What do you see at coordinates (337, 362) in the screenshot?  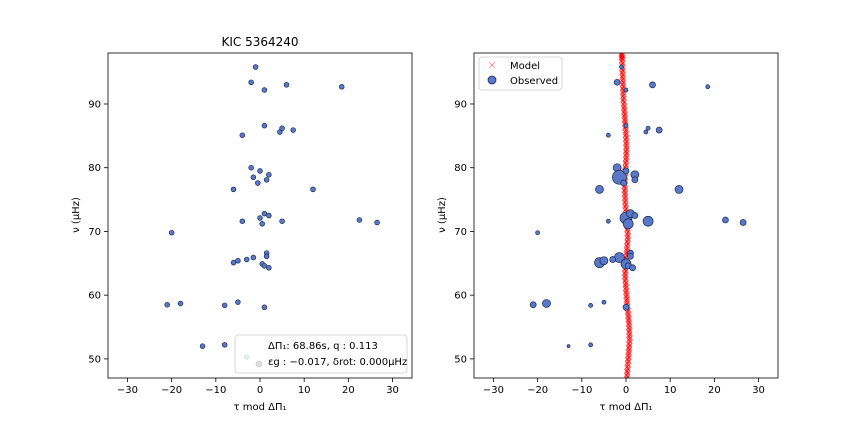 I see `annotation-line-2: εg : −0.017, δrot: 0.000μHz` at bounding box center [337, 362].